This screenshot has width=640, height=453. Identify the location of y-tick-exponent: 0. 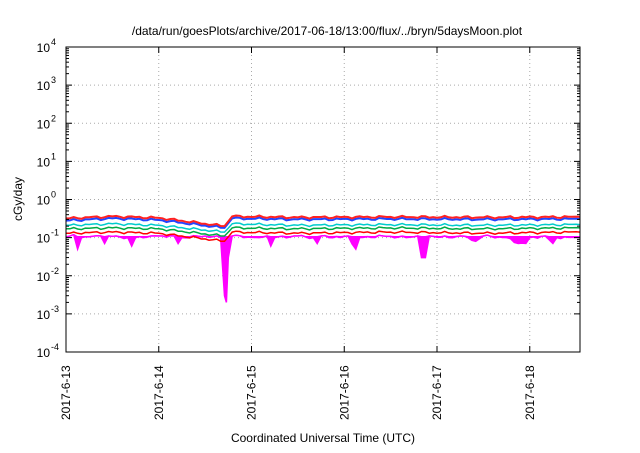
(53, 195).